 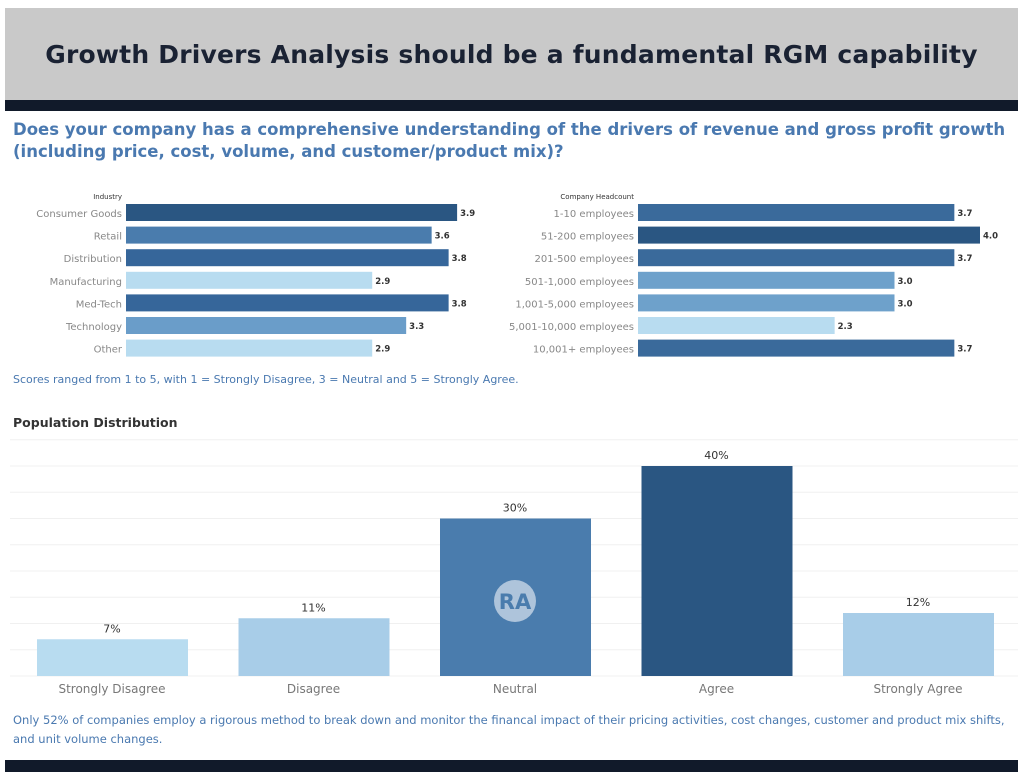 I want to click on category-label: Med-Tech, so click(x=99, y=304).